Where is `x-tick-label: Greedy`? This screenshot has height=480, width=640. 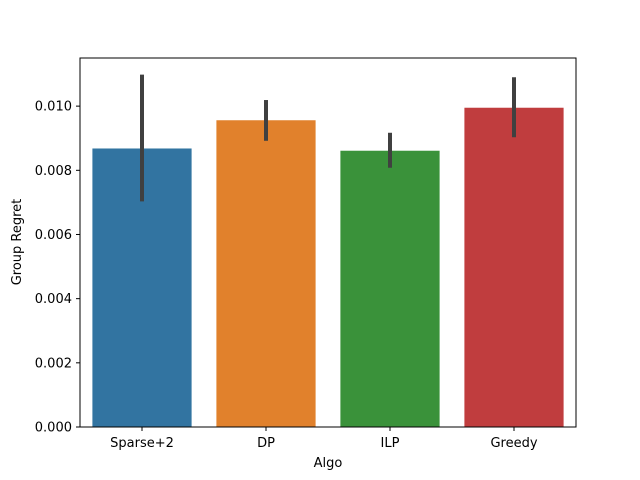
x-tick-label: Greedy is located at coordinates (513, 443).